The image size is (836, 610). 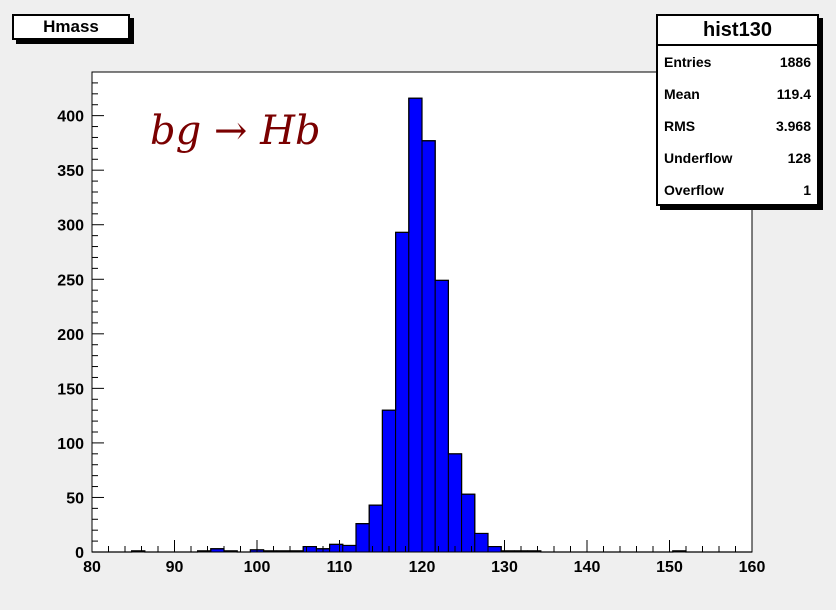 What do you see at coordinates (682, 94) in the screenshot?
I see `stats-label: Mean` at bounding box center [682, 94].